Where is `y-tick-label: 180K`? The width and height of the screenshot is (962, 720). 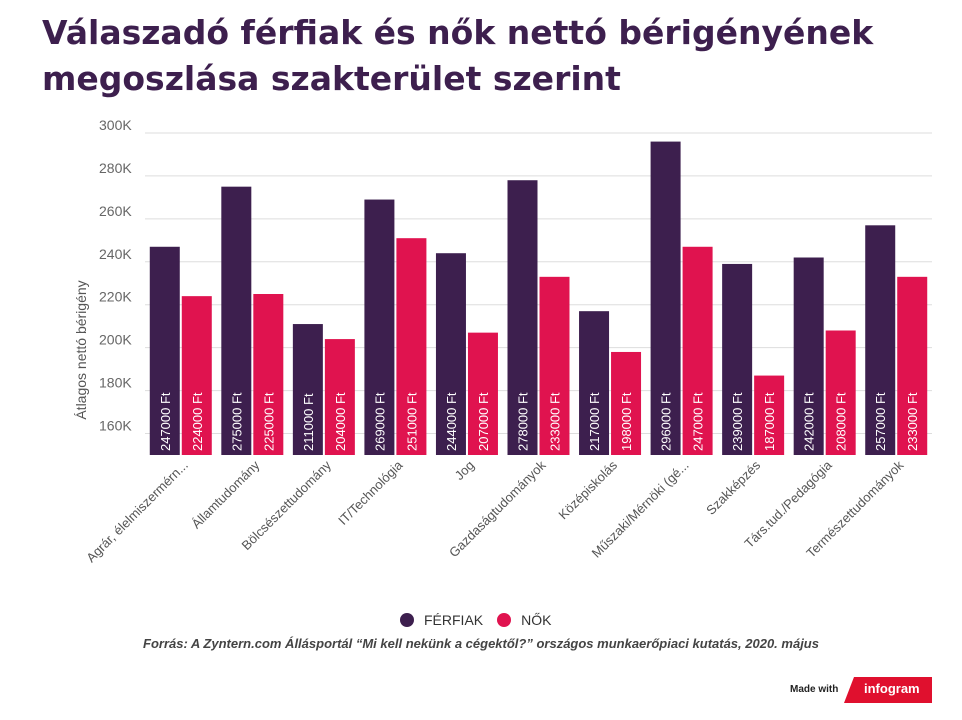 y-tick-label: 180K is located at coordinates (115, 383).